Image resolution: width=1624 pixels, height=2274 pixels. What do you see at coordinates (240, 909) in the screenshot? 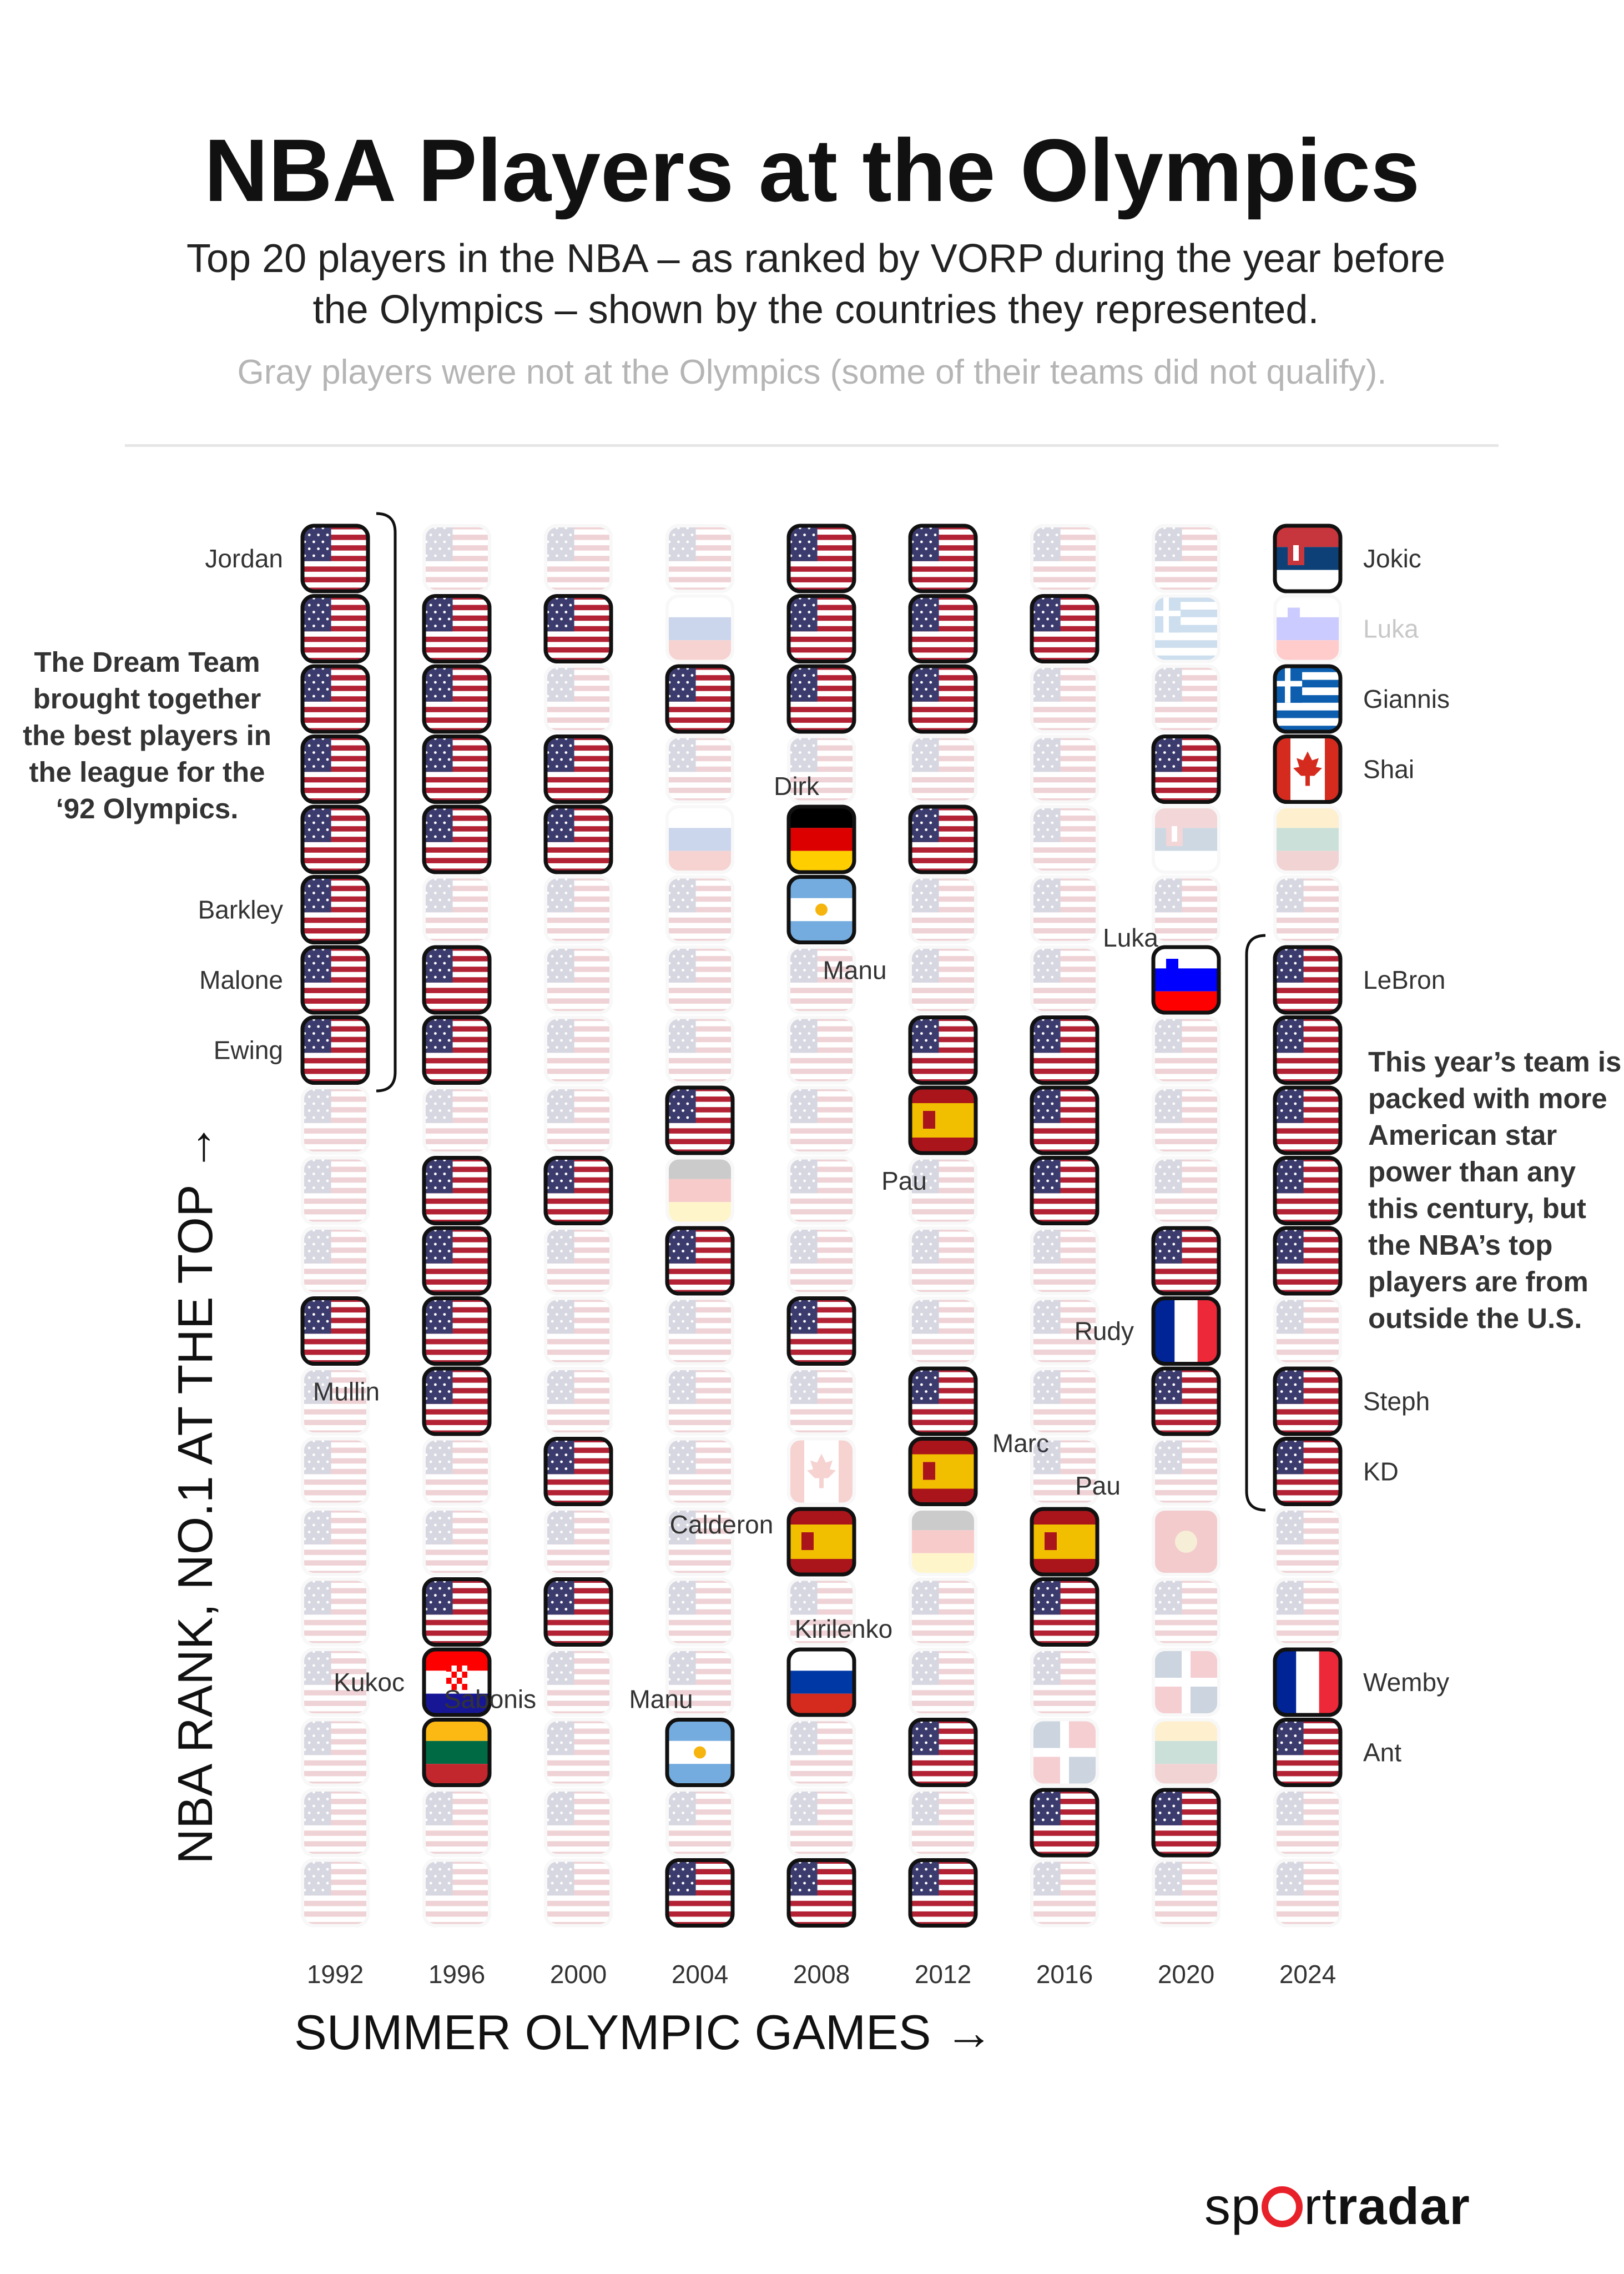
I see `player-label: Barkley` at bounding box center [240, 909].